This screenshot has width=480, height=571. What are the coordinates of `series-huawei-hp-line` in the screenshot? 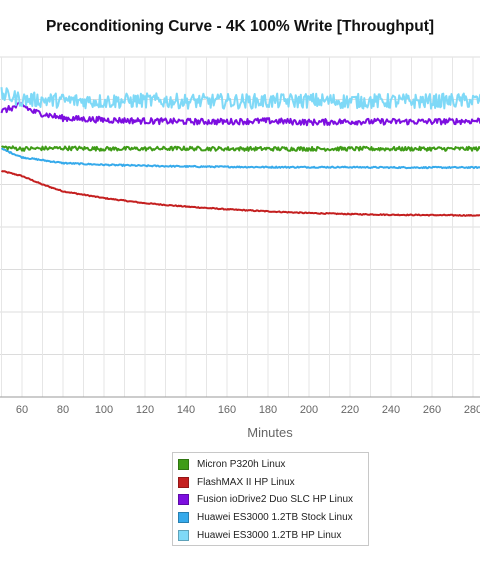 It's located at (240, 98).